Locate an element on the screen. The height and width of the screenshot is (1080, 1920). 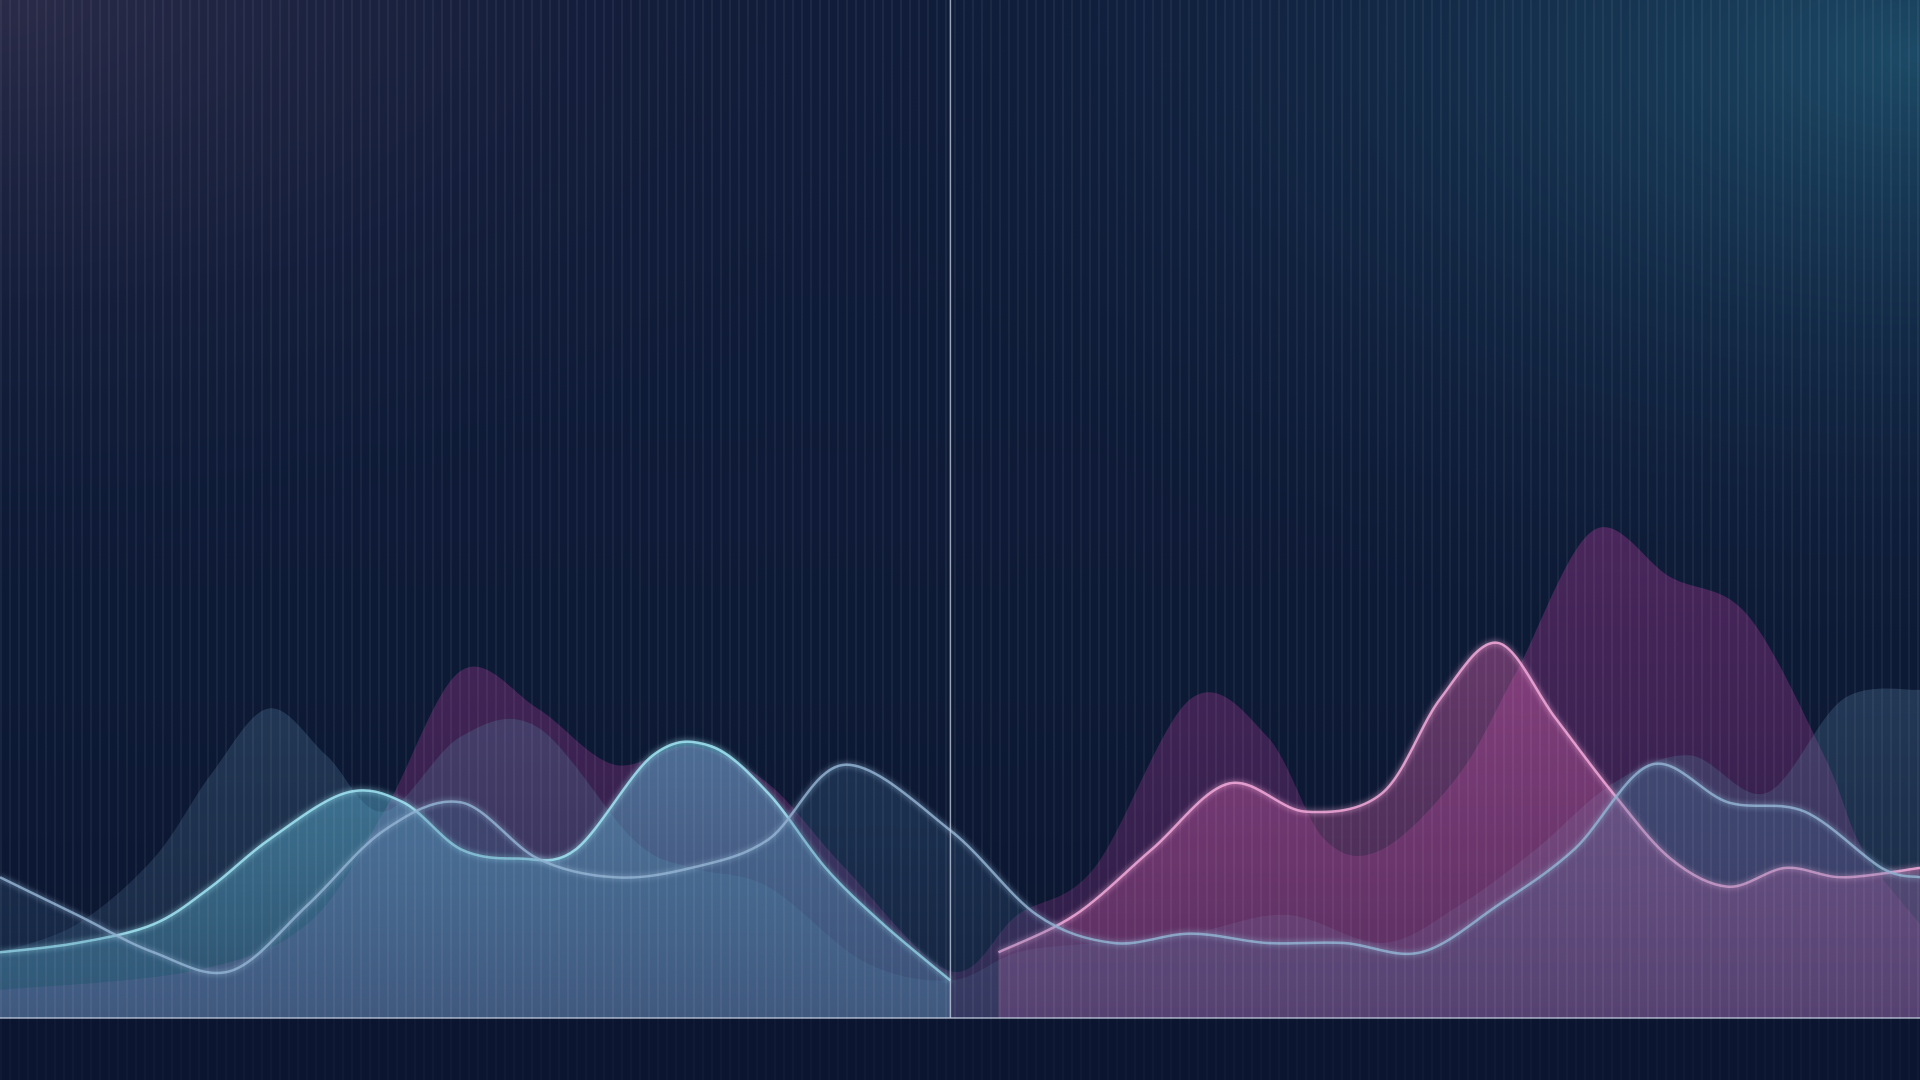
bottom-band is located at coordinates (960, 1049).